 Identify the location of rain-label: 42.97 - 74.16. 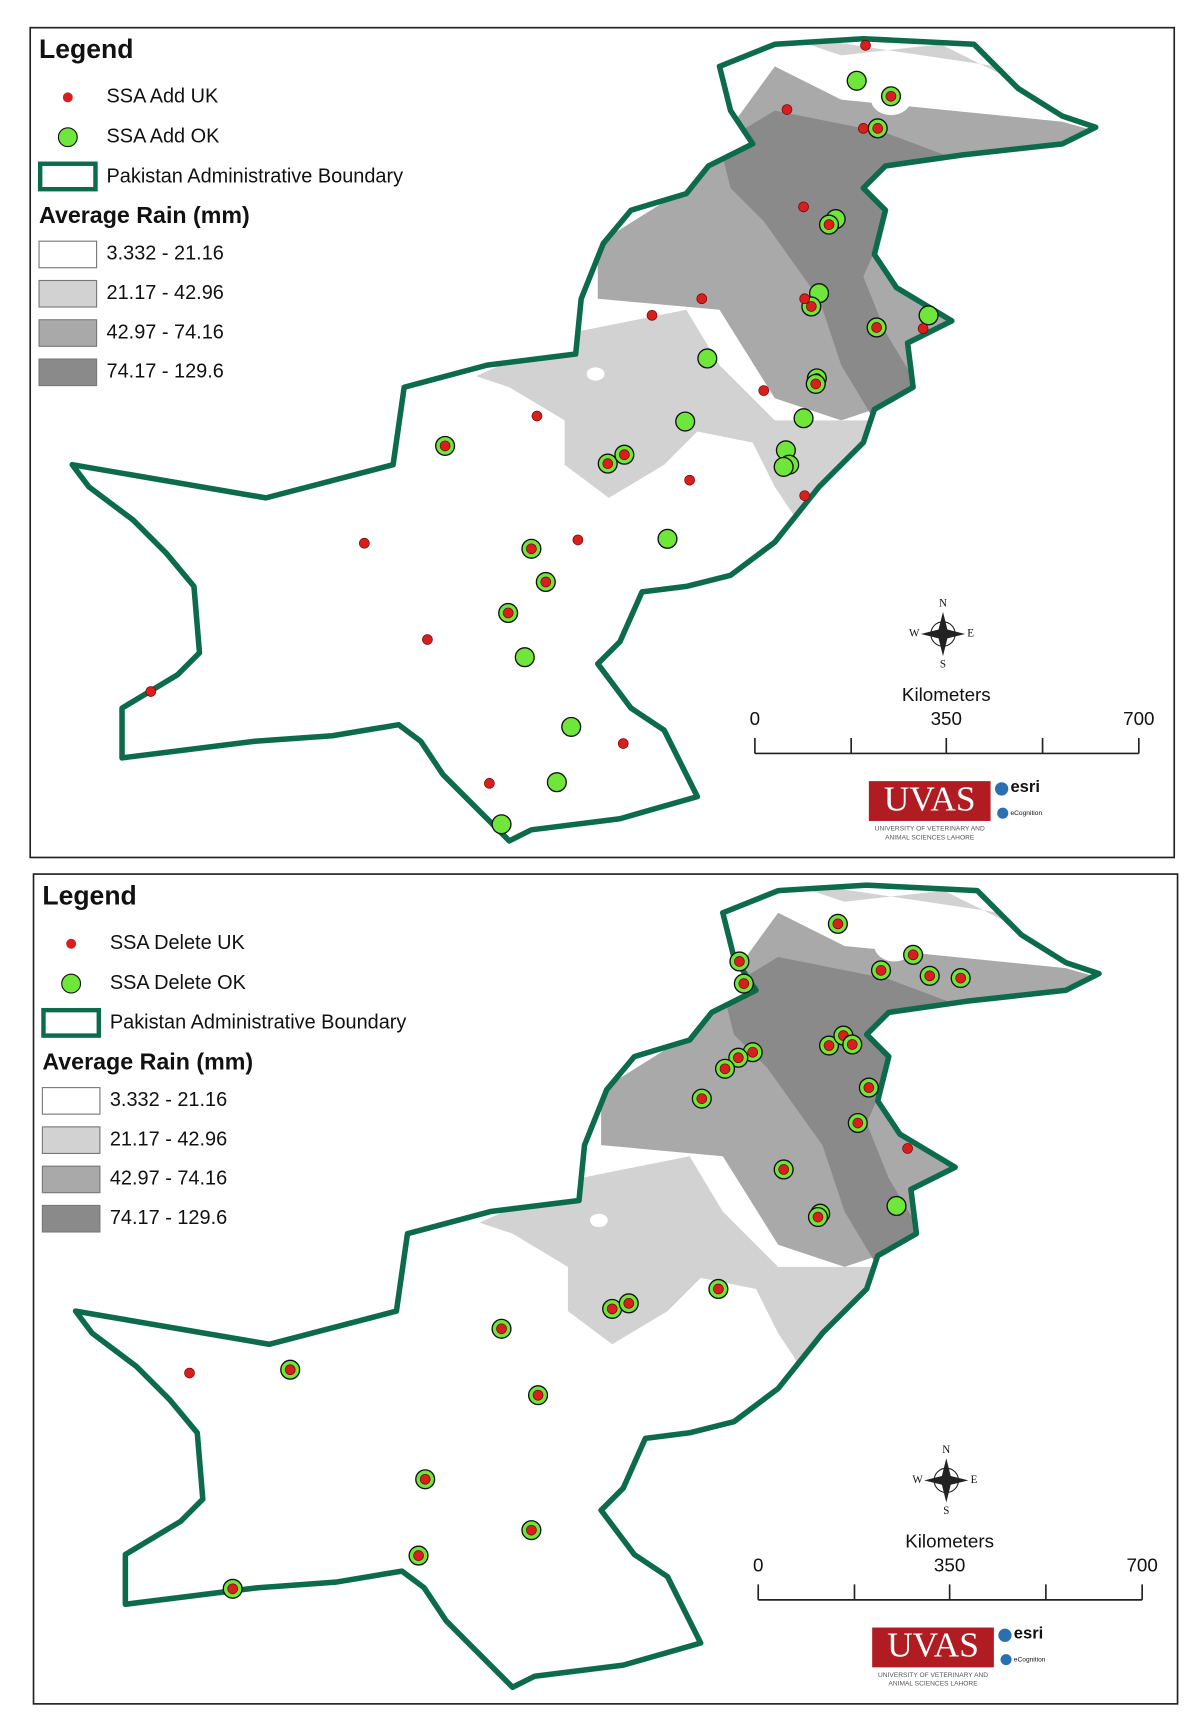
(168, 1179).